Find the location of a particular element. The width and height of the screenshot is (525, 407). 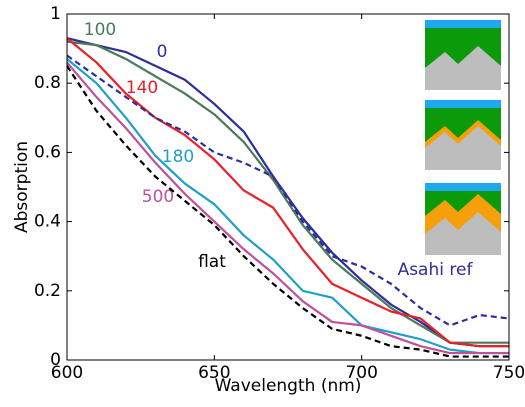

series-label: flat is located at coordinates (212, 262).